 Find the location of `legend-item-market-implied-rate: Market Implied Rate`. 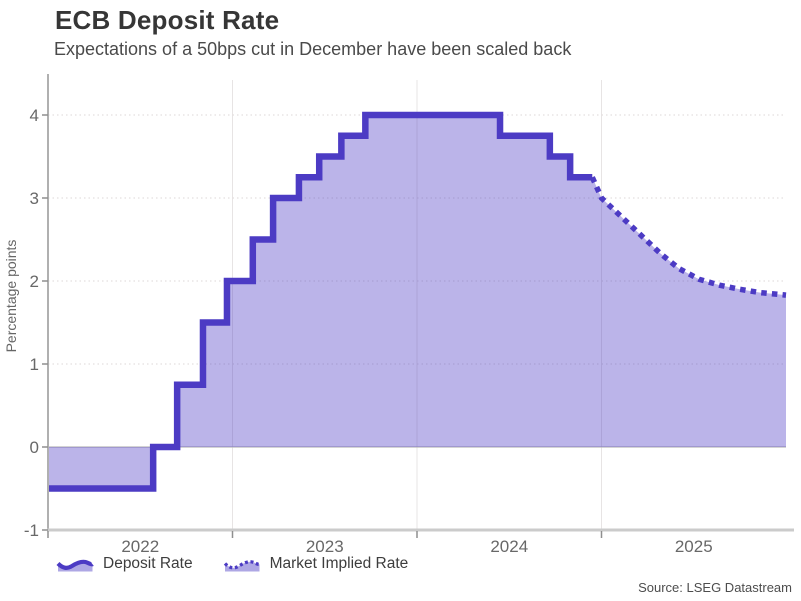

legend-item-market-implied-rate: Market Implied Rate is located at coordinates (316, 564).